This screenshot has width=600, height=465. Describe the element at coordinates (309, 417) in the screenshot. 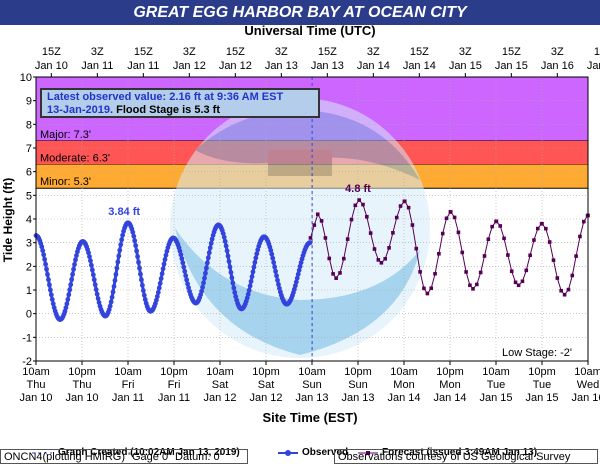

I see `bottom-axis-title: Site Time (EST)` at that location.